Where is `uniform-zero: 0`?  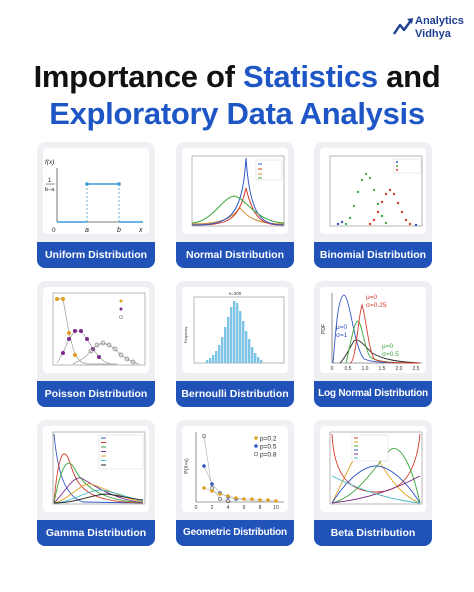 uniform-zero: 0 is located at coordinates (54, 230).